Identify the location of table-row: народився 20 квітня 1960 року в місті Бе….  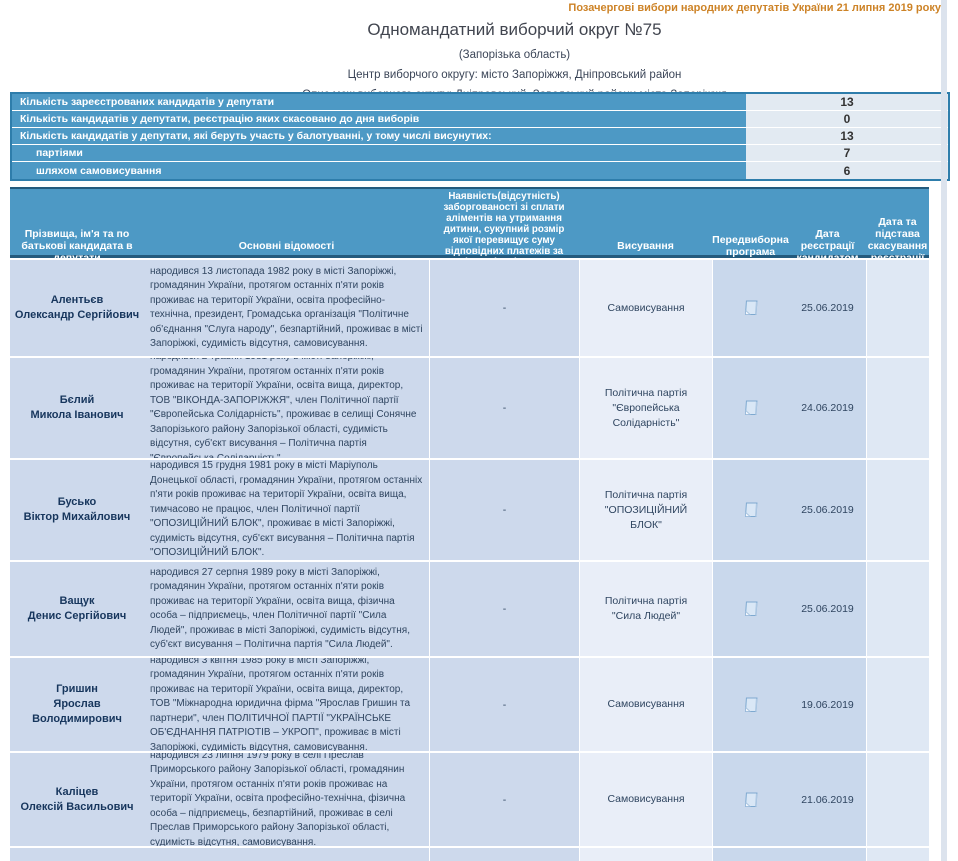
(469, 854).